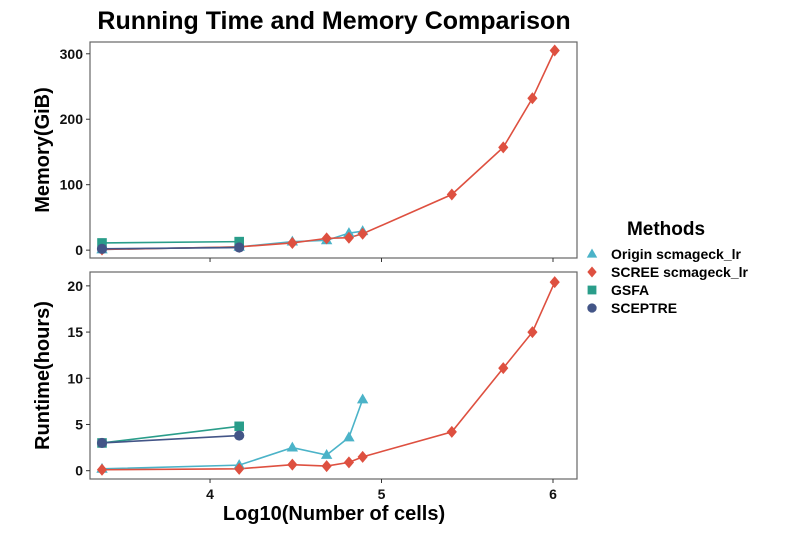  I want to click on y-axis-label: Memory(GiB), so click(43, 150).